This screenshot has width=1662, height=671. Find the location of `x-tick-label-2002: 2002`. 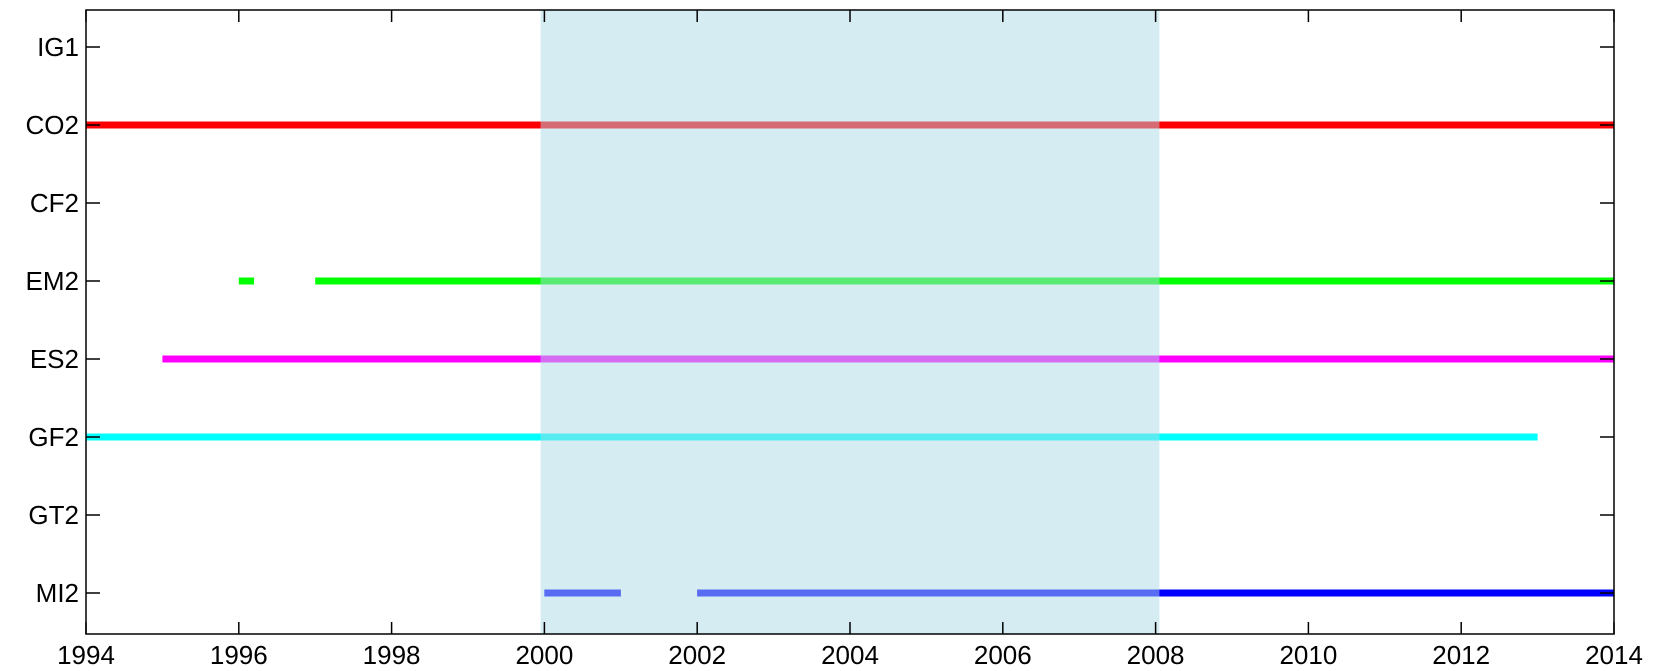

x-tick-label-2002: 2002 is located at coordinates (697, 655).